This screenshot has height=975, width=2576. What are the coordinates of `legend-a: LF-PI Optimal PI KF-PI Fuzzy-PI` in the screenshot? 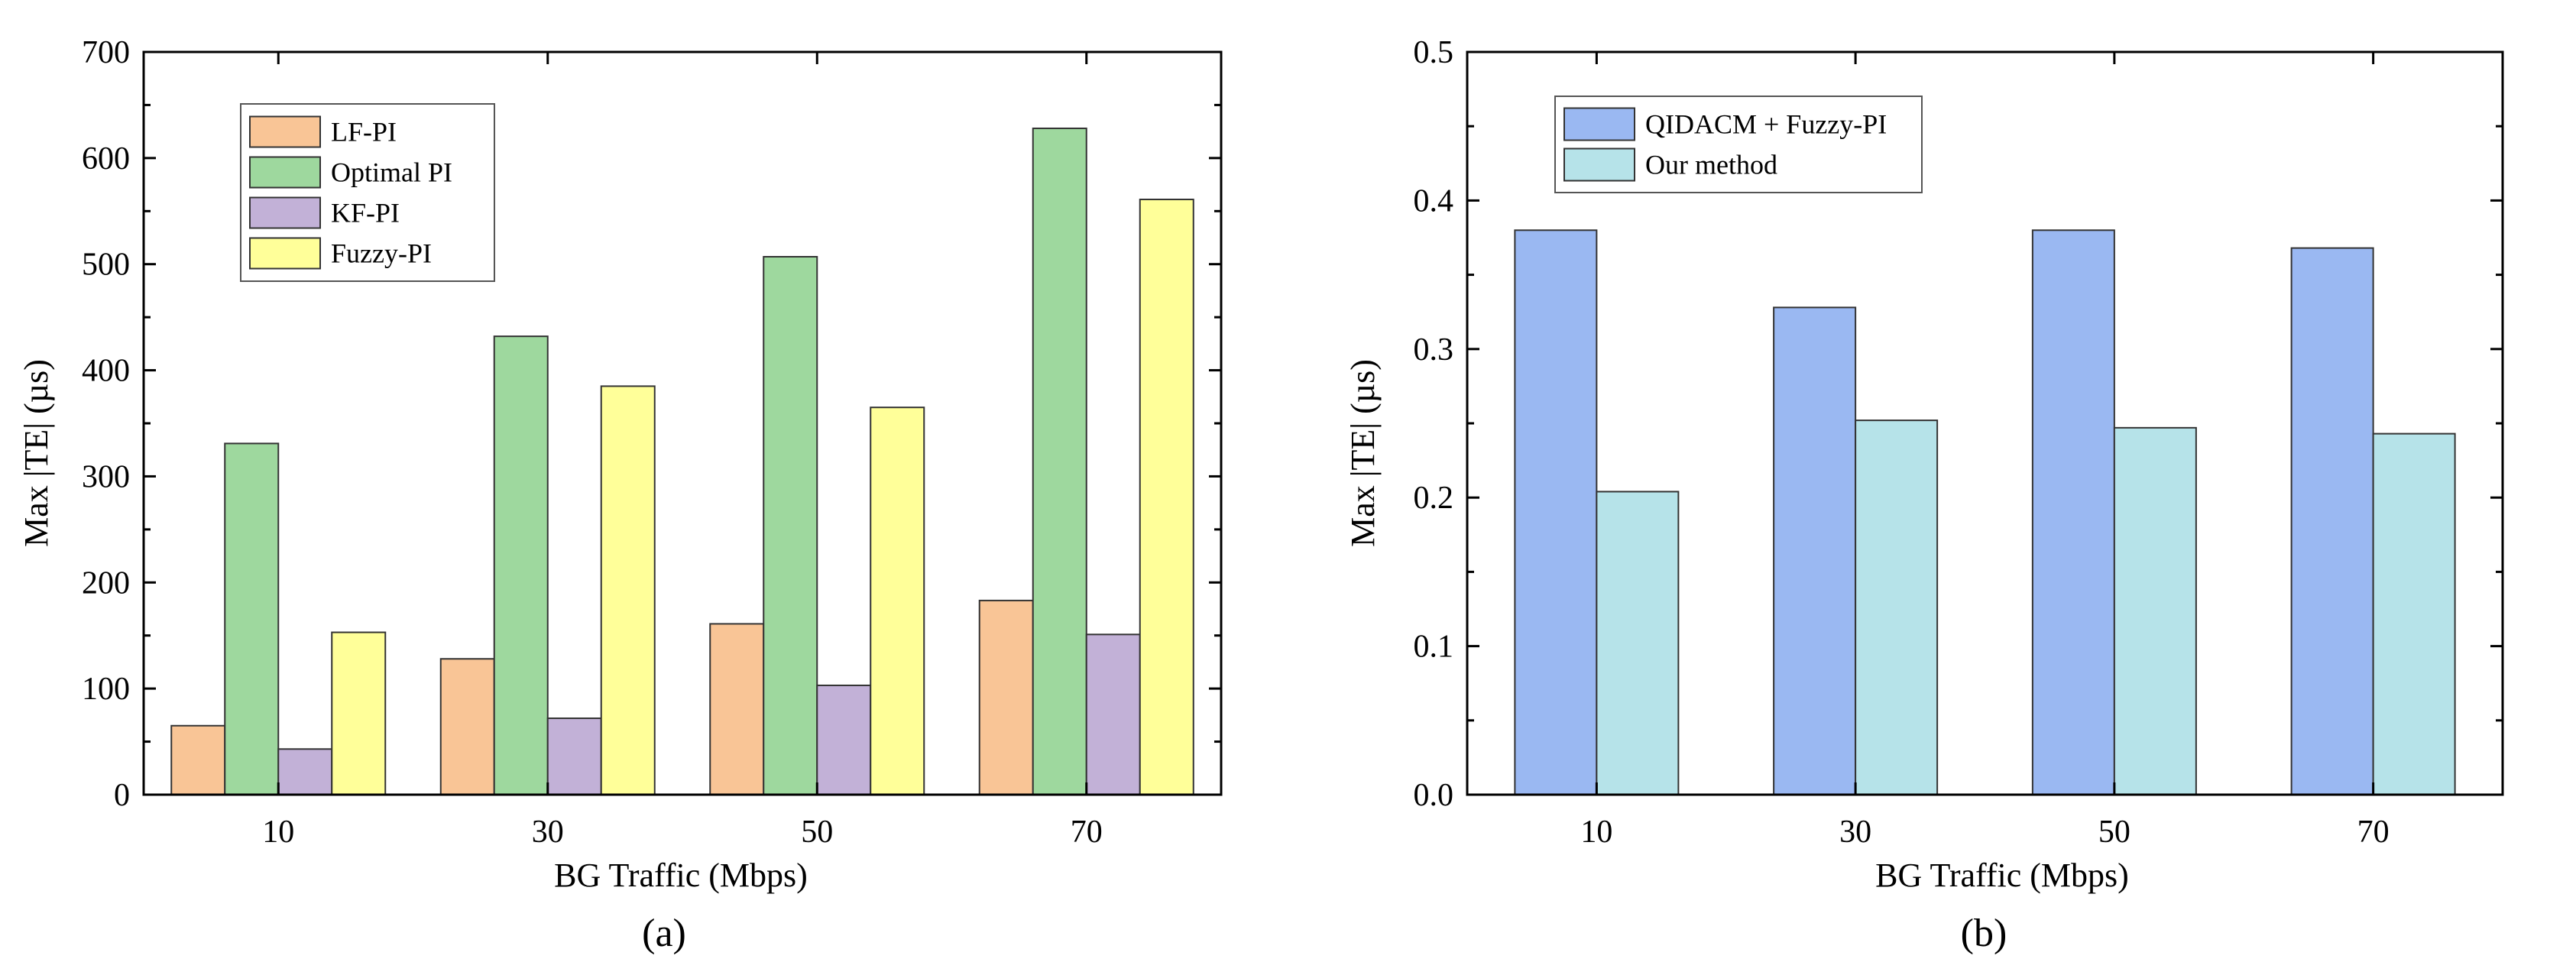 It's located at (368, 193).